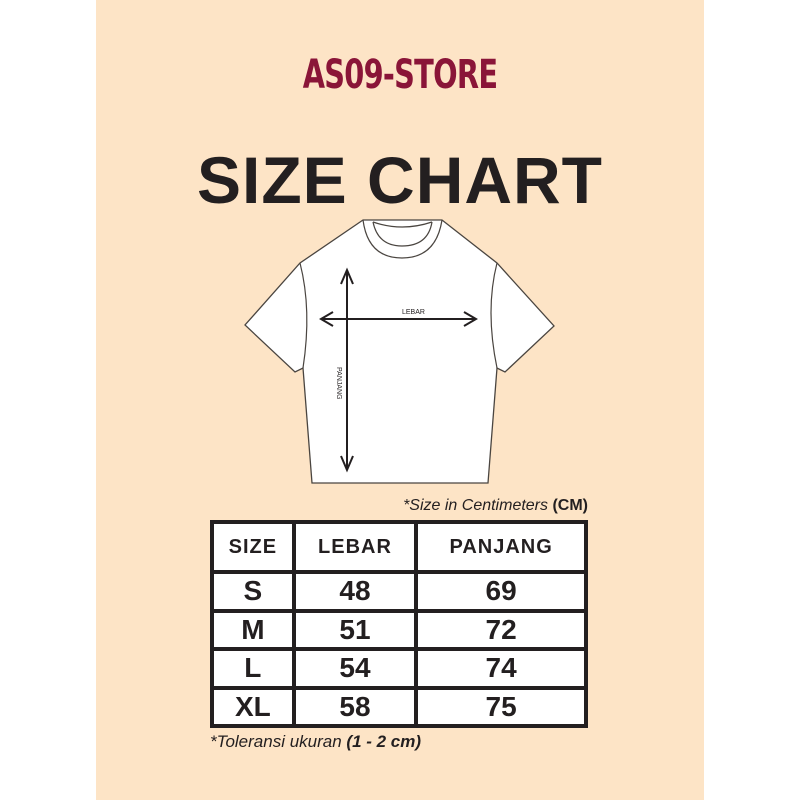 Image resolution: width=800 pixels, height=800 pixels. What do you see at coordinates (303, 315) in the screenshot?
I see `left-sleeve-seam` at bounding box center [303, 315].